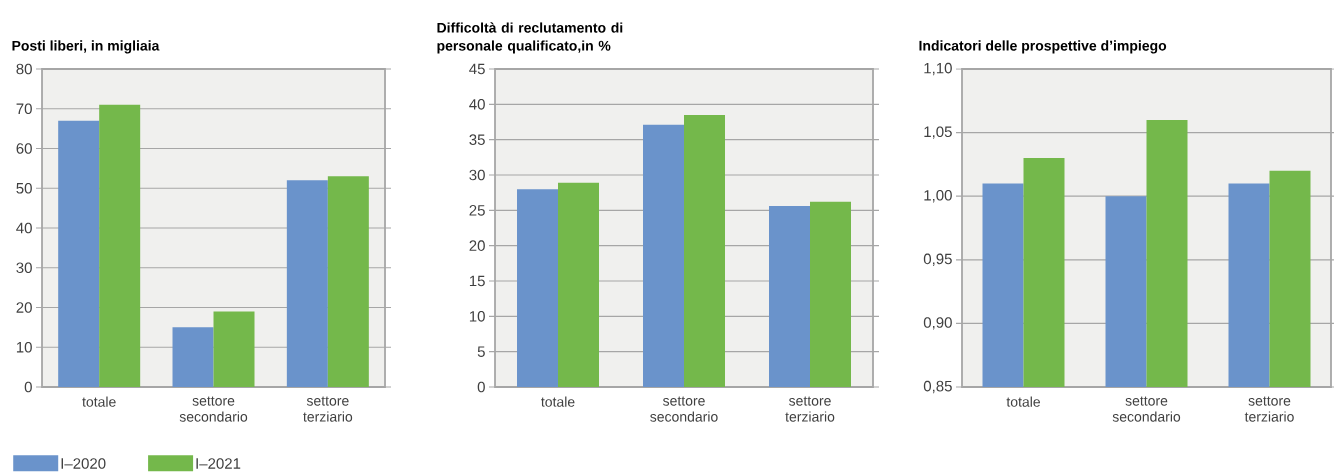 The image size is (1334, 476). Describe the element at coordinates (938, 69) in the screenshot. I see `y-tick-label: 1,10` at that location.